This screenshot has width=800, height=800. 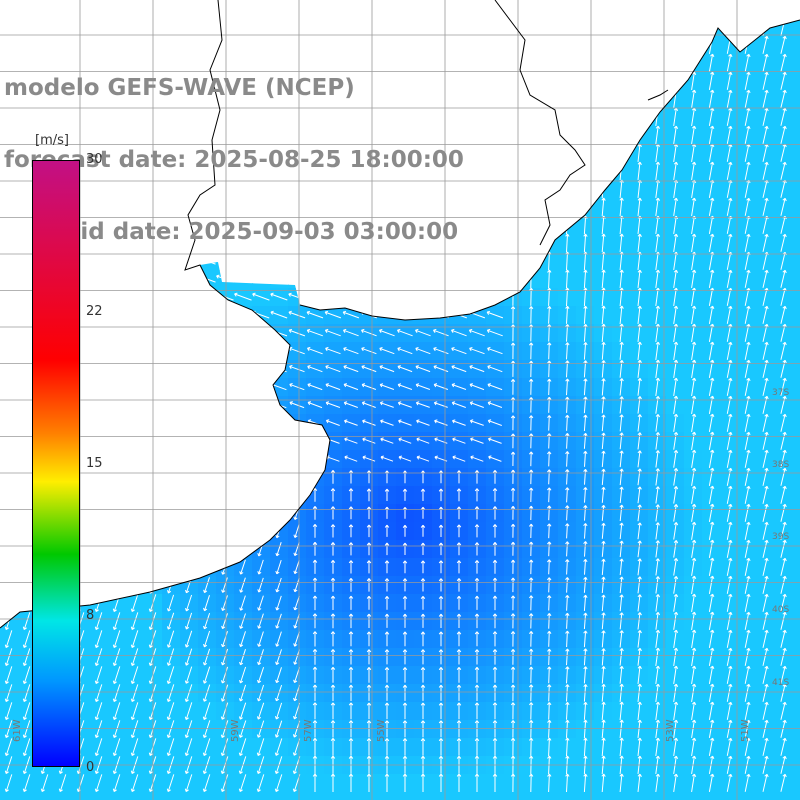 I want to click on lat-label: 39S, so click(x=781, y=537).